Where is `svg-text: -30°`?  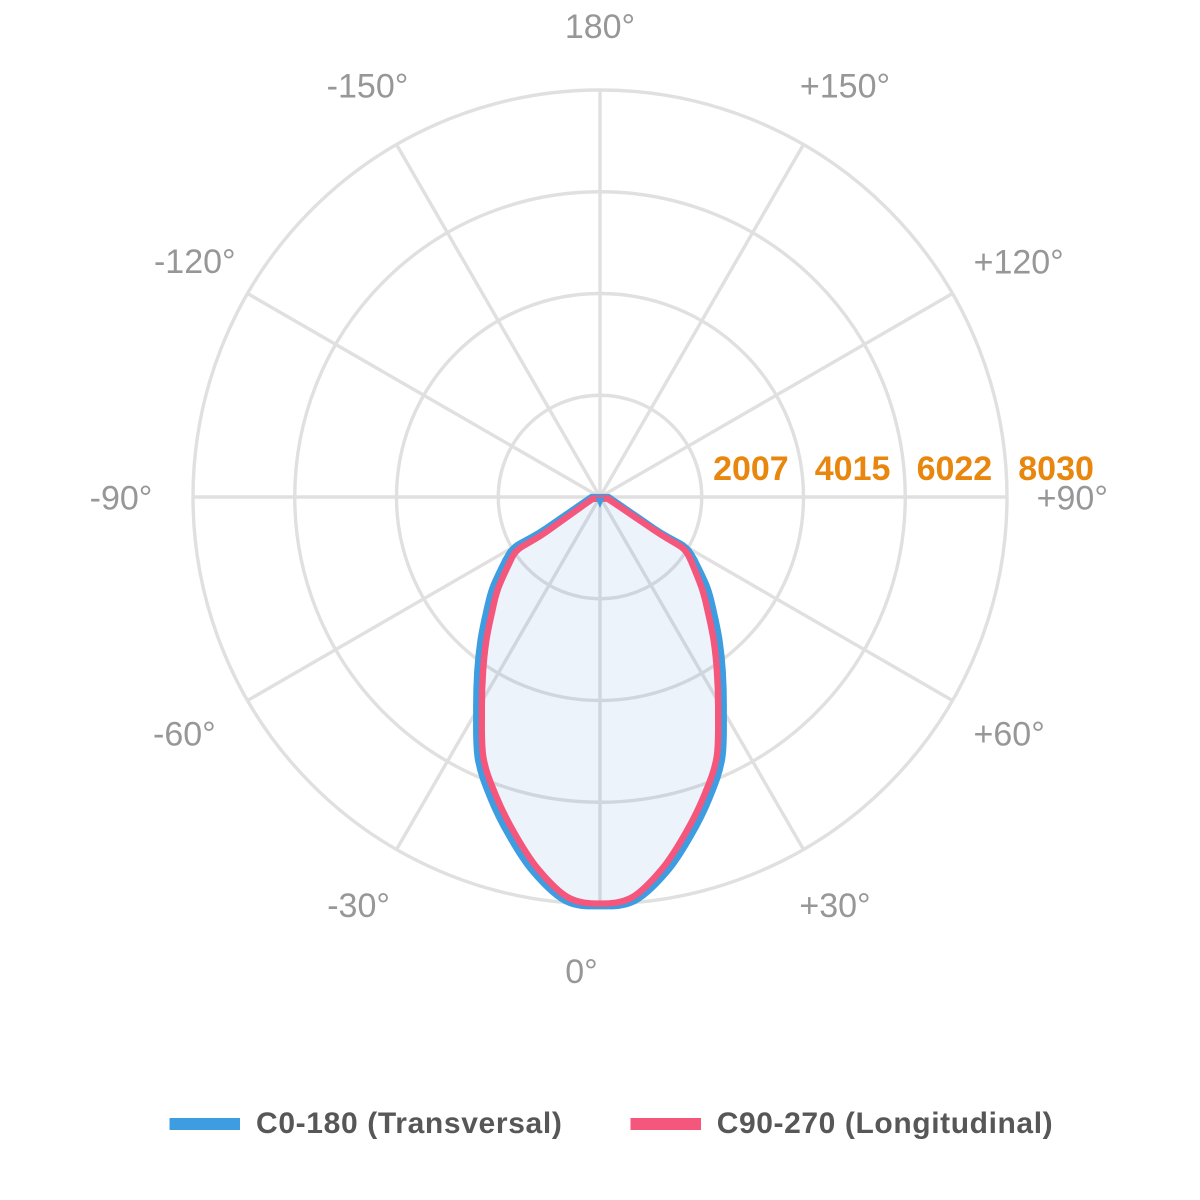
svg-text: -30° is located at coordinates (358, 906).